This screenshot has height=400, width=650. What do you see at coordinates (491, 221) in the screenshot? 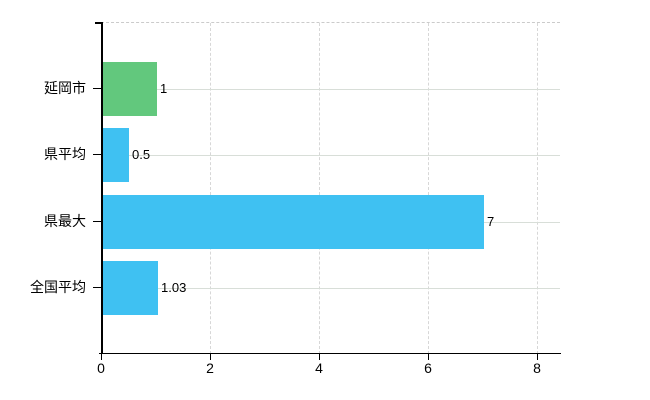
I see `bar-value-label: 7` at bounding box center [491, 221].